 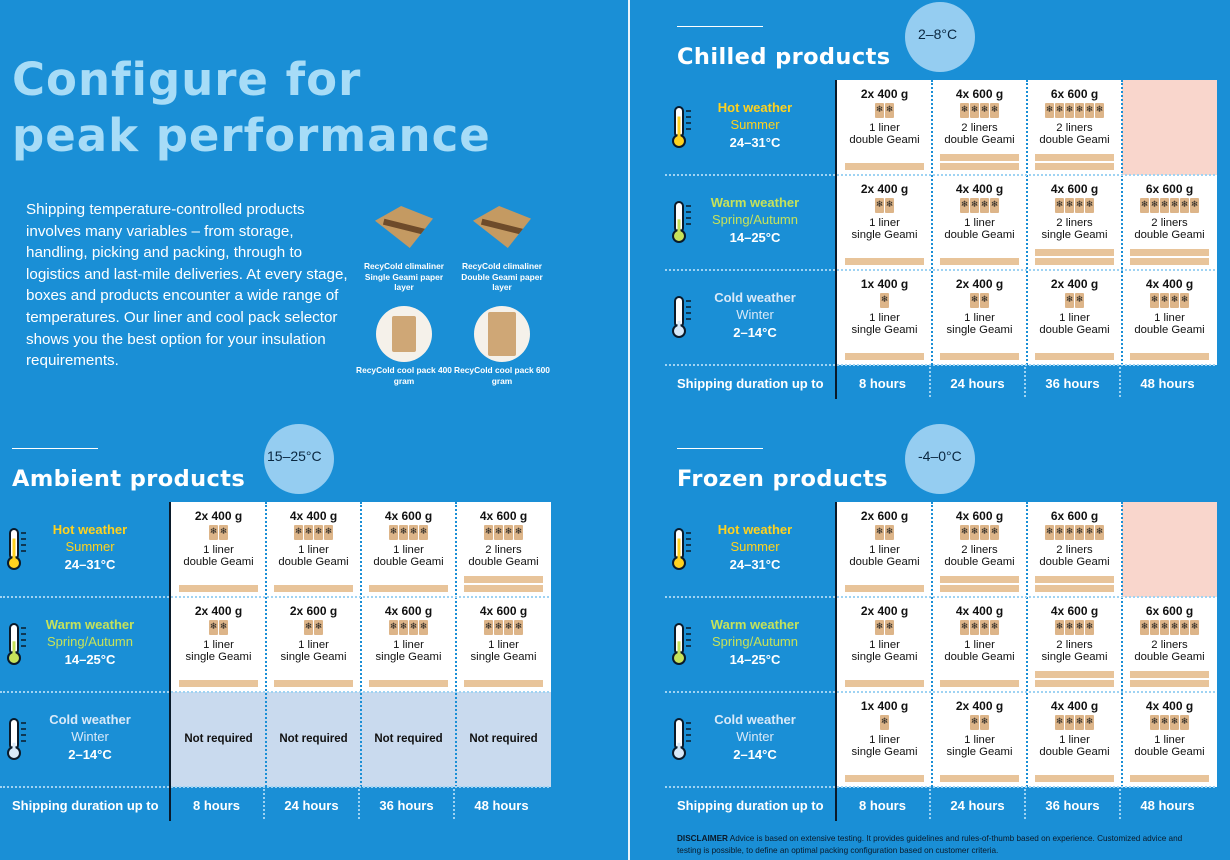 What do you see at coordinates (755, 642) in the screenshot?
I see `weather-row-label: Warm weather Spring/Autumn 14–25°C` at bounding box center [755, 642].